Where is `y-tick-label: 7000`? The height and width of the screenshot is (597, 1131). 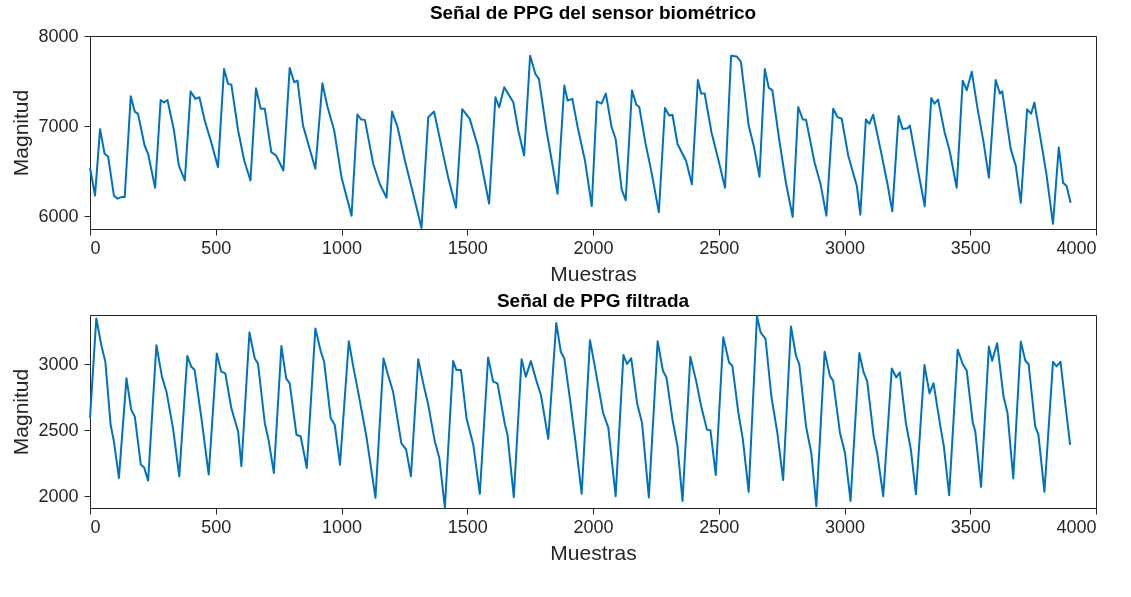 y-tick-label: 7000 is located at coordinates (58, 125).